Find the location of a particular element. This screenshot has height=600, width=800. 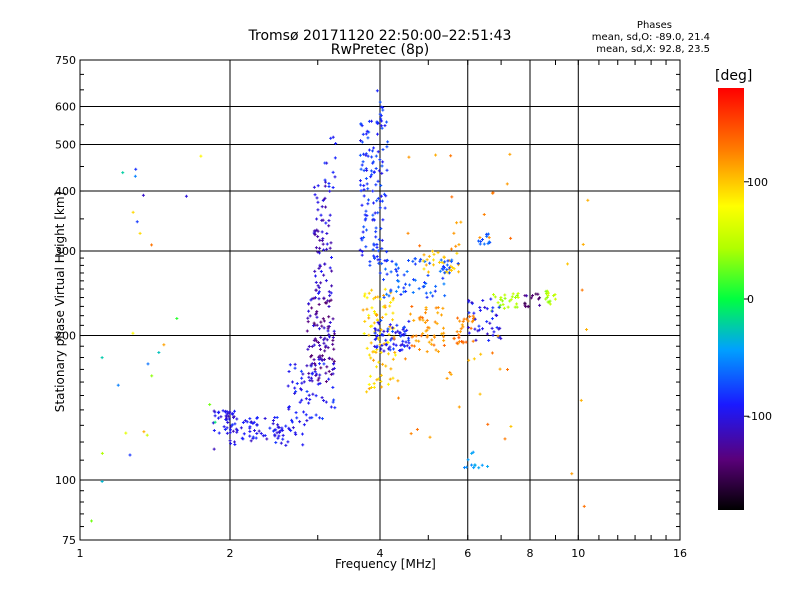

colorbar-unit: [deg] is located at coordinates (734, 76).